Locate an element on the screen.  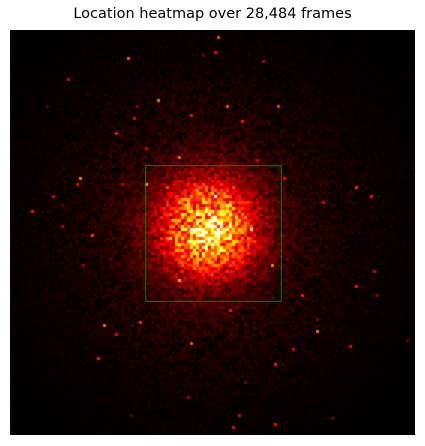
heatmap-overlay is located at coordinates (213, 233).